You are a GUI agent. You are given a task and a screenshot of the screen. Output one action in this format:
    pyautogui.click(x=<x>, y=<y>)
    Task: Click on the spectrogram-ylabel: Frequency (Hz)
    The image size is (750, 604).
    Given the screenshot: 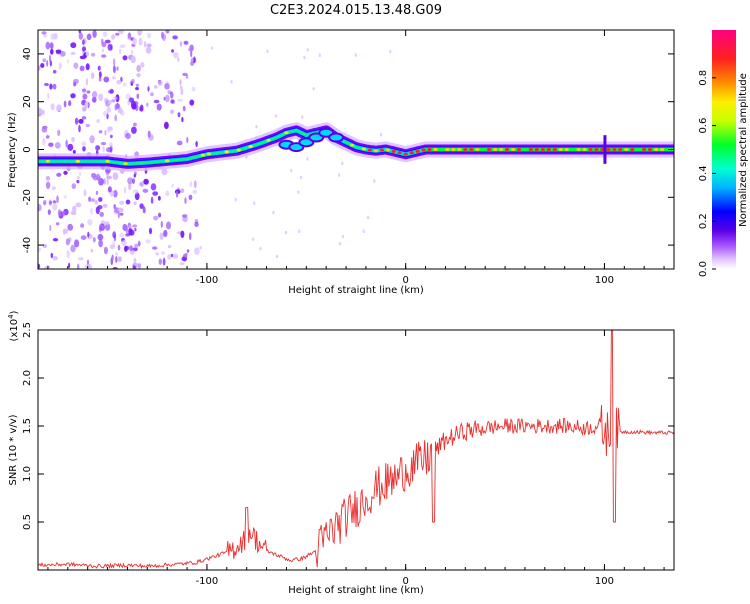 What is the action you would take?
    pyautogui.click(x=12, y=150)
    